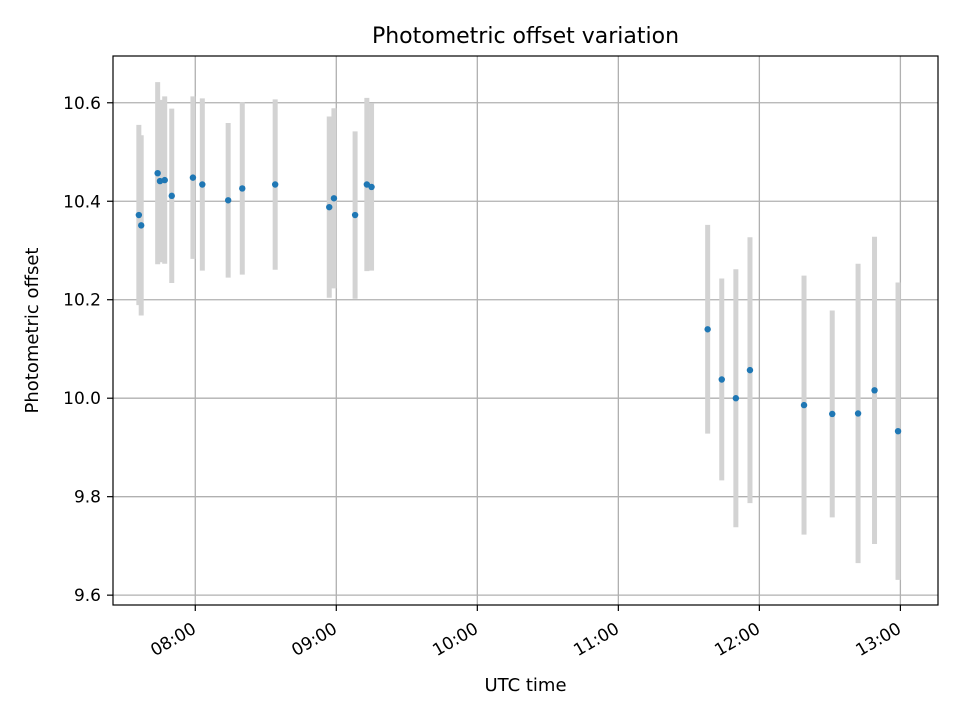  I want to click on x-tick-label: 10:00, so click(455, 640).